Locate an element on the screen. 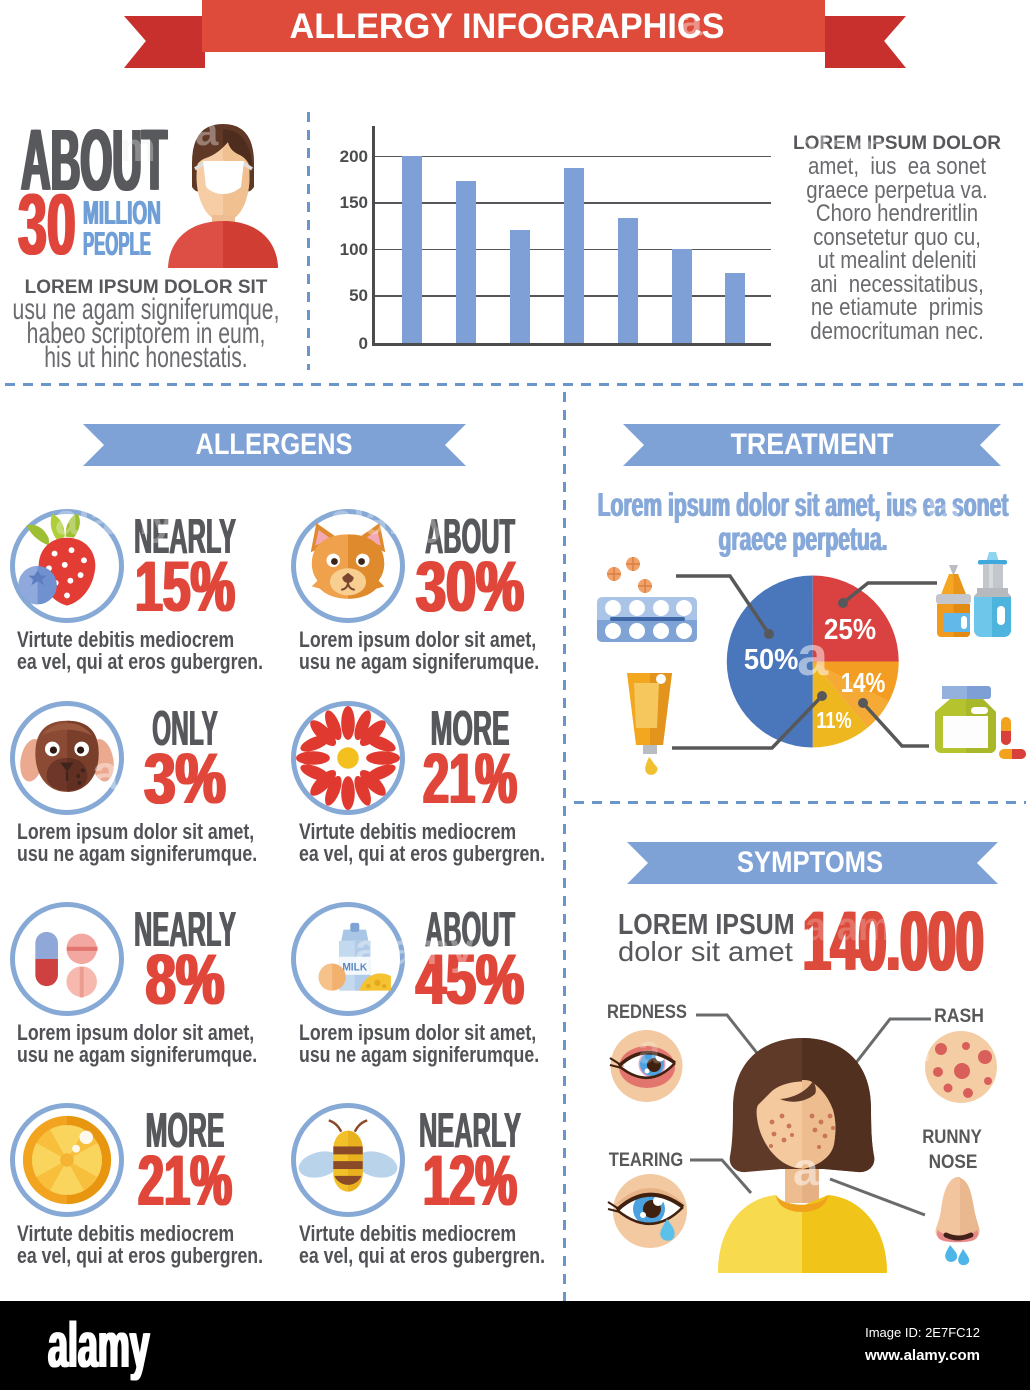  svg-text: 25% is located at coordinates (850, 629).